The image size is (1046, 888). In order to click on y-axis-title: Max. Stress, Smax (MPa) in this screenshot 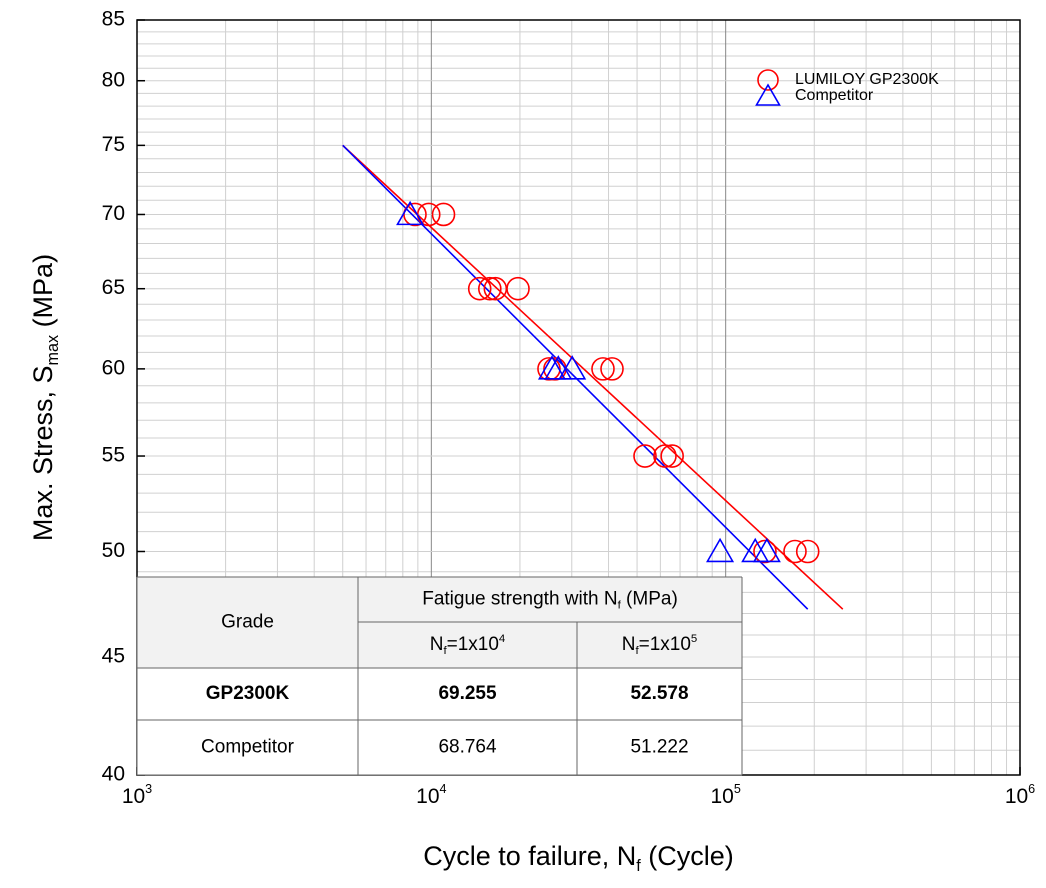, I will do `click(45, 397)`.